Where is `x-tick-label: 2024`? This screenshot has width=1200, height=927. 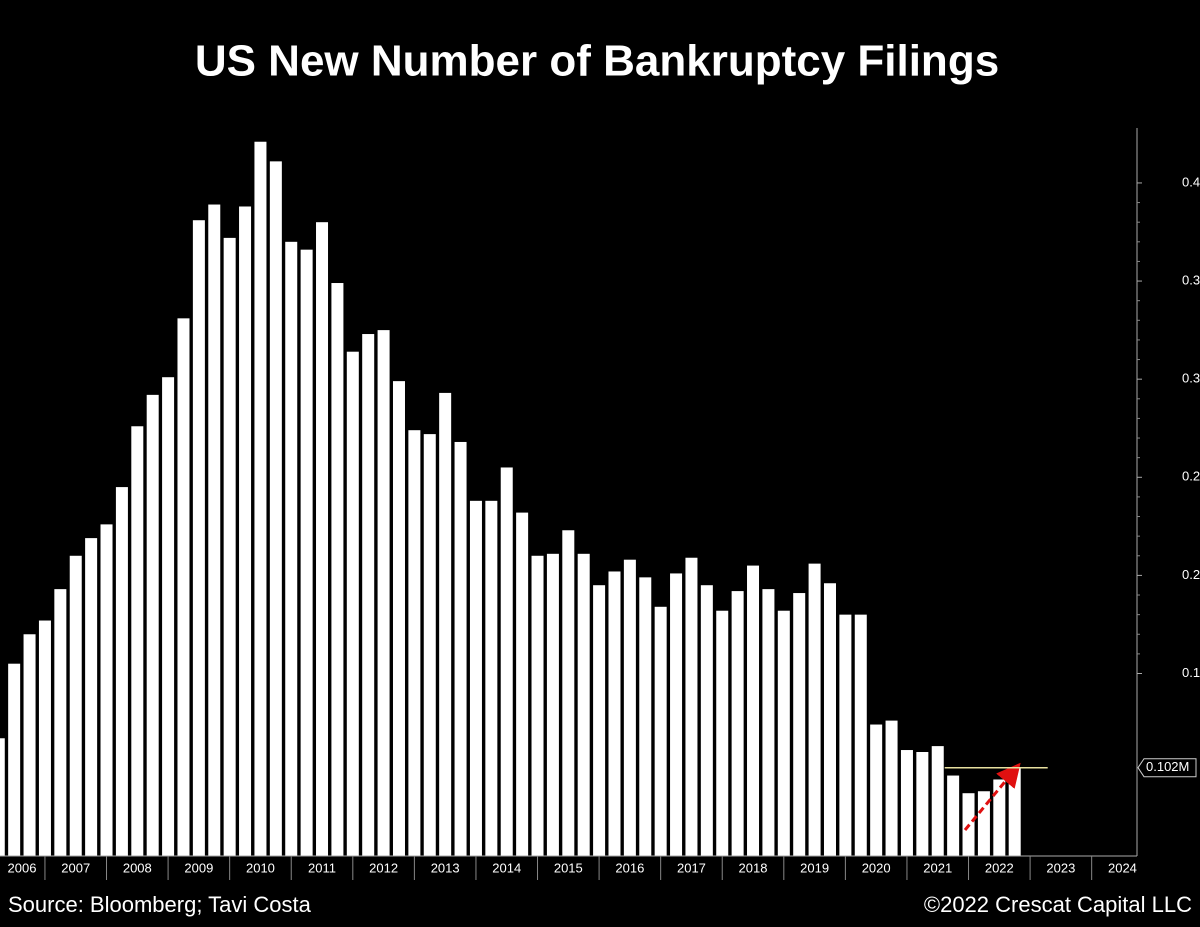 x-tick-label: 2024 is located at coordinates (1122, 867).